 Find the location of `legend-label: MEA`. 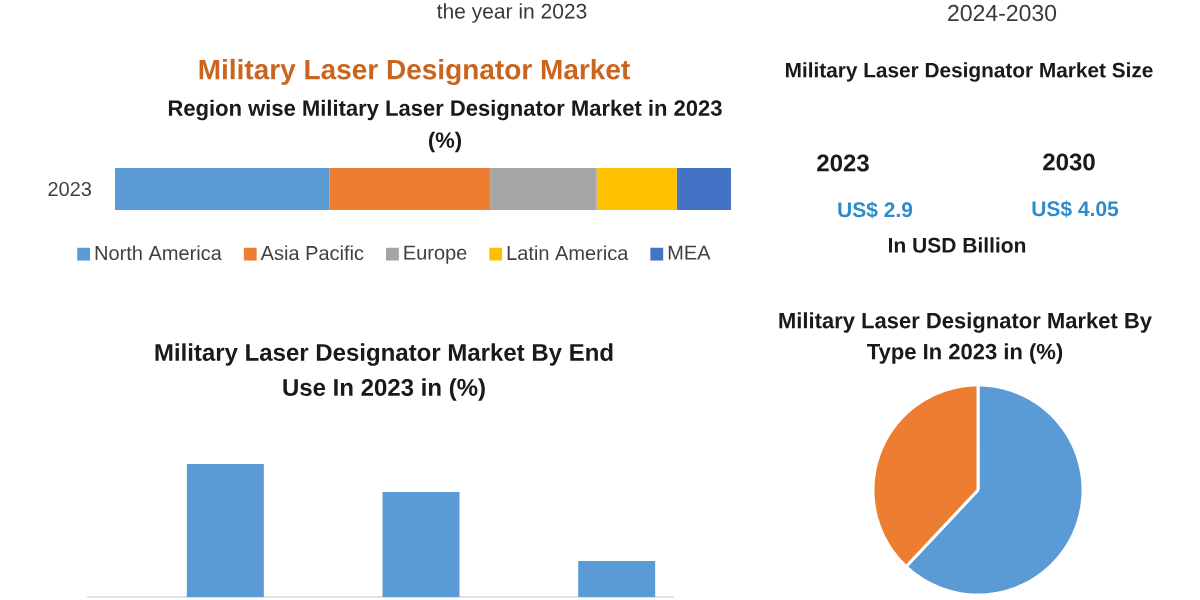

legend-label: MEA is located at coordinates (689, 252).